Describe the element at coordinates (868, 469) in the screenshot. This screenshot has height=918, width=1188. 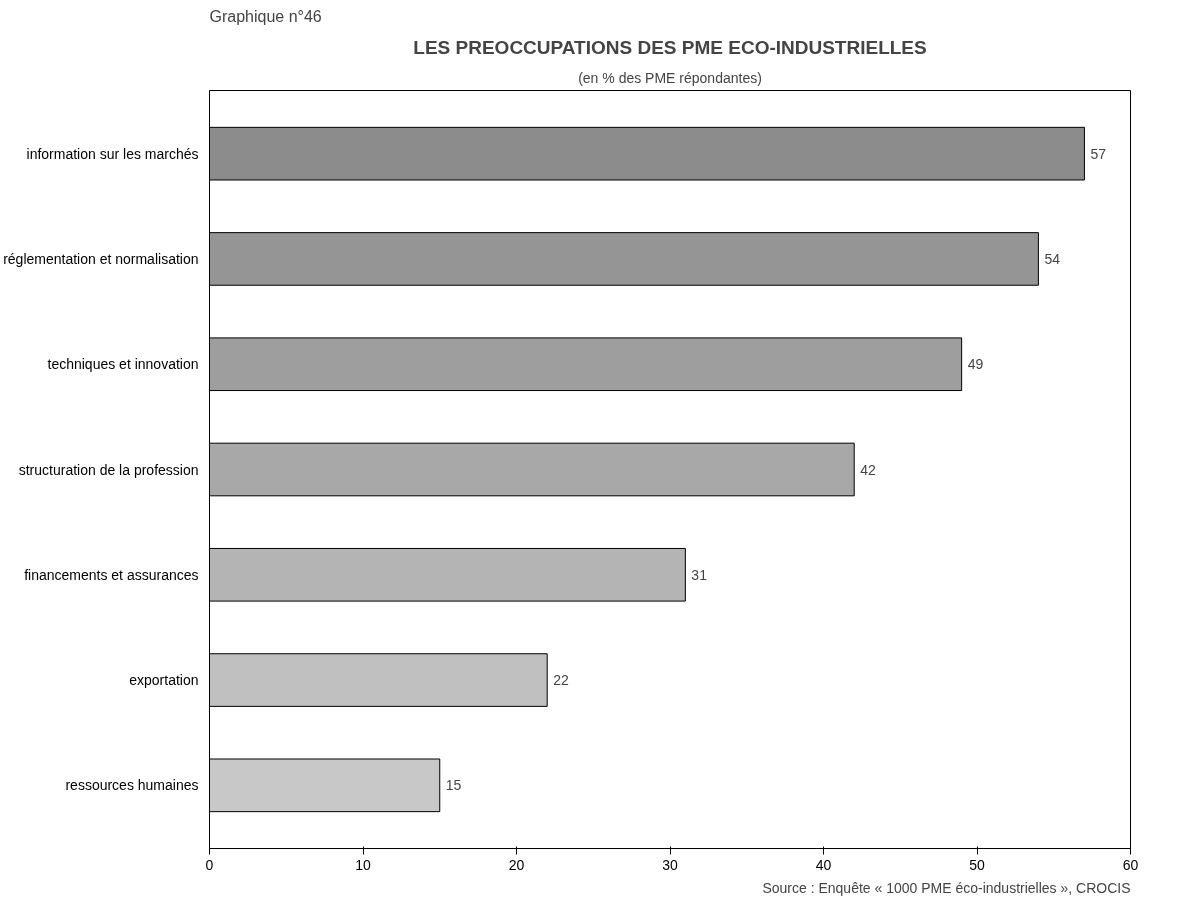
I see `data-label: 42` at that location.